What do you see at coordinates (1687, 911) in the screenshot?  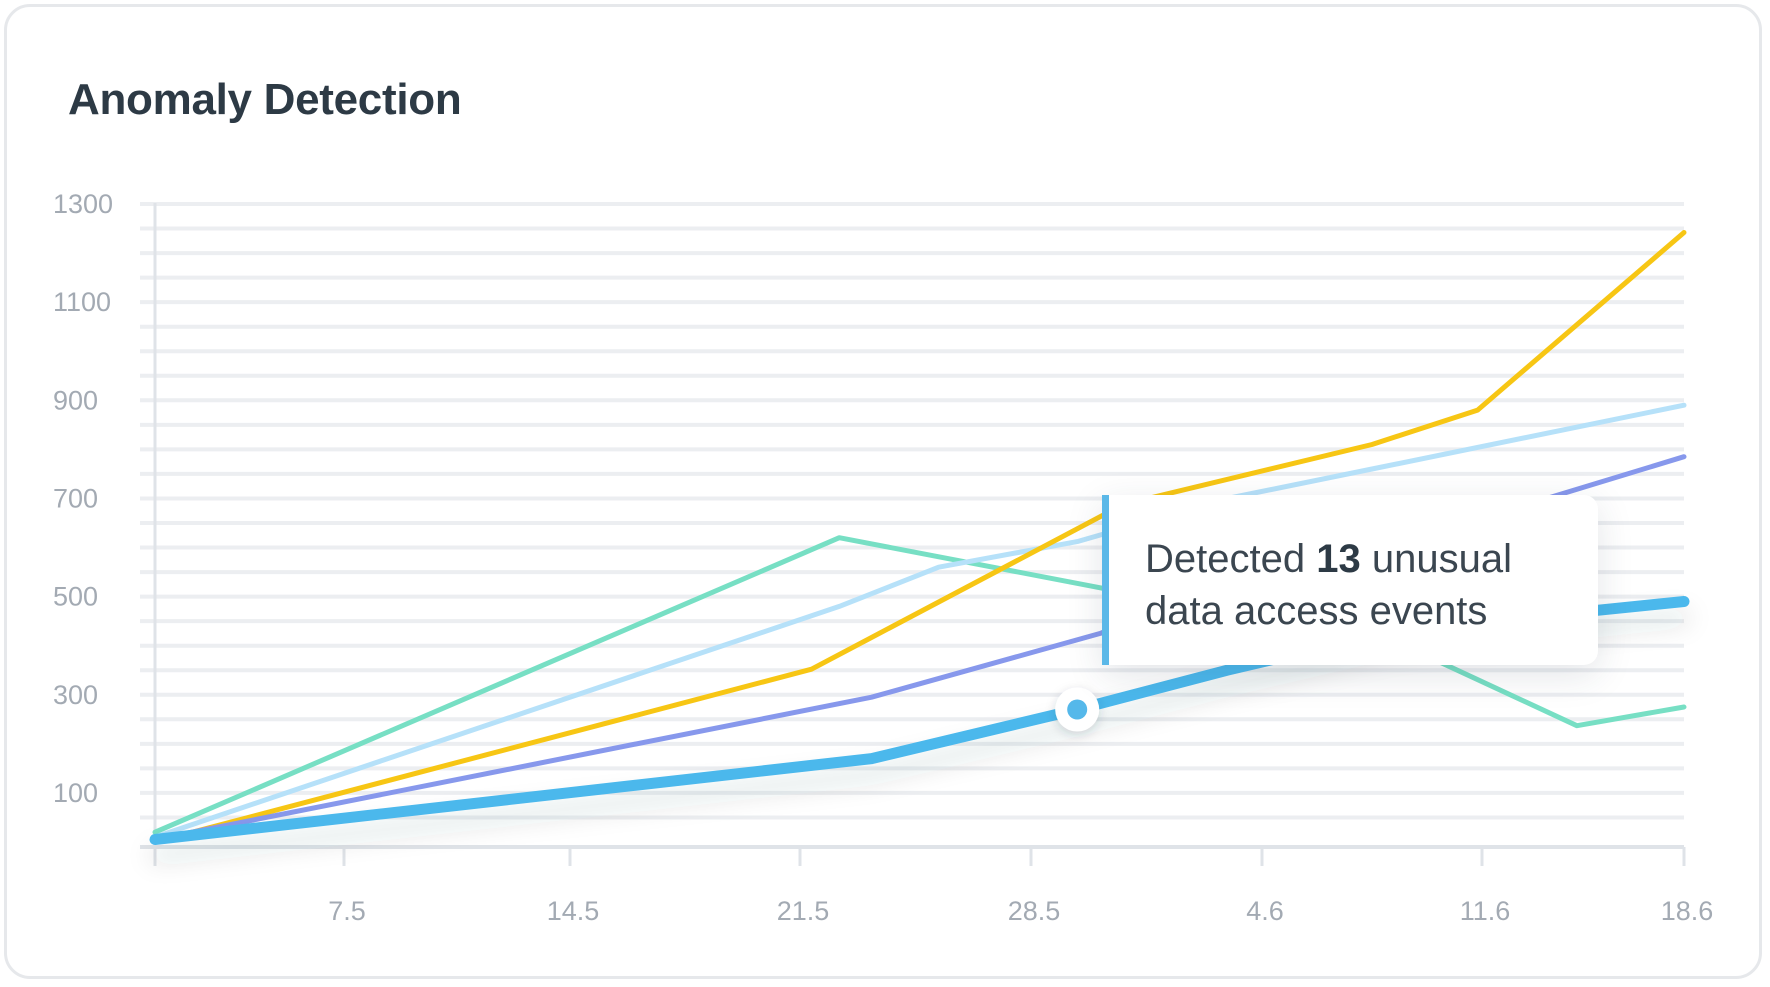 I see `x-tick-label: 18.6` at bounding box center [1687, 911].